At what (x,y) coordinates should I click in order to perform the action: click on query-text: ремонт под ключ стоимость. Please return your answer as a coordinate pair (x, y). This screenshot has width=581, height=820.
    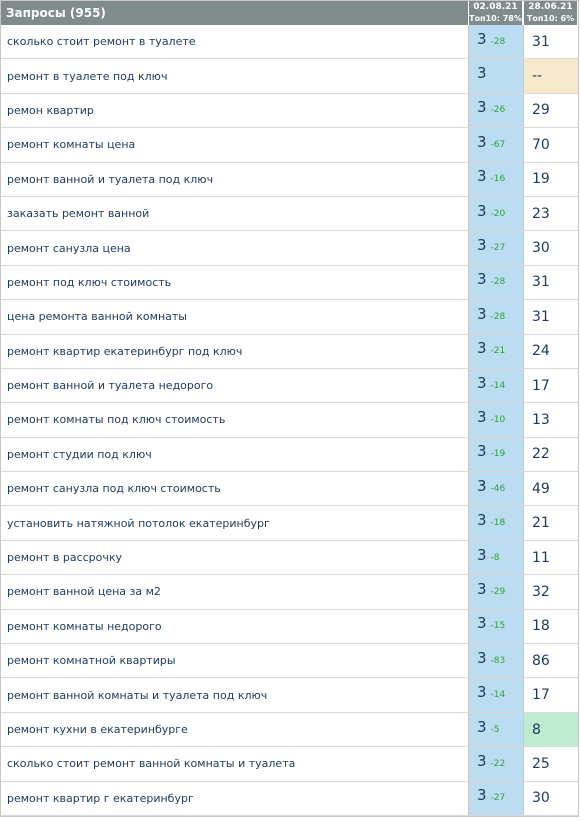
    Looking at the image, I should click on (89, 282).